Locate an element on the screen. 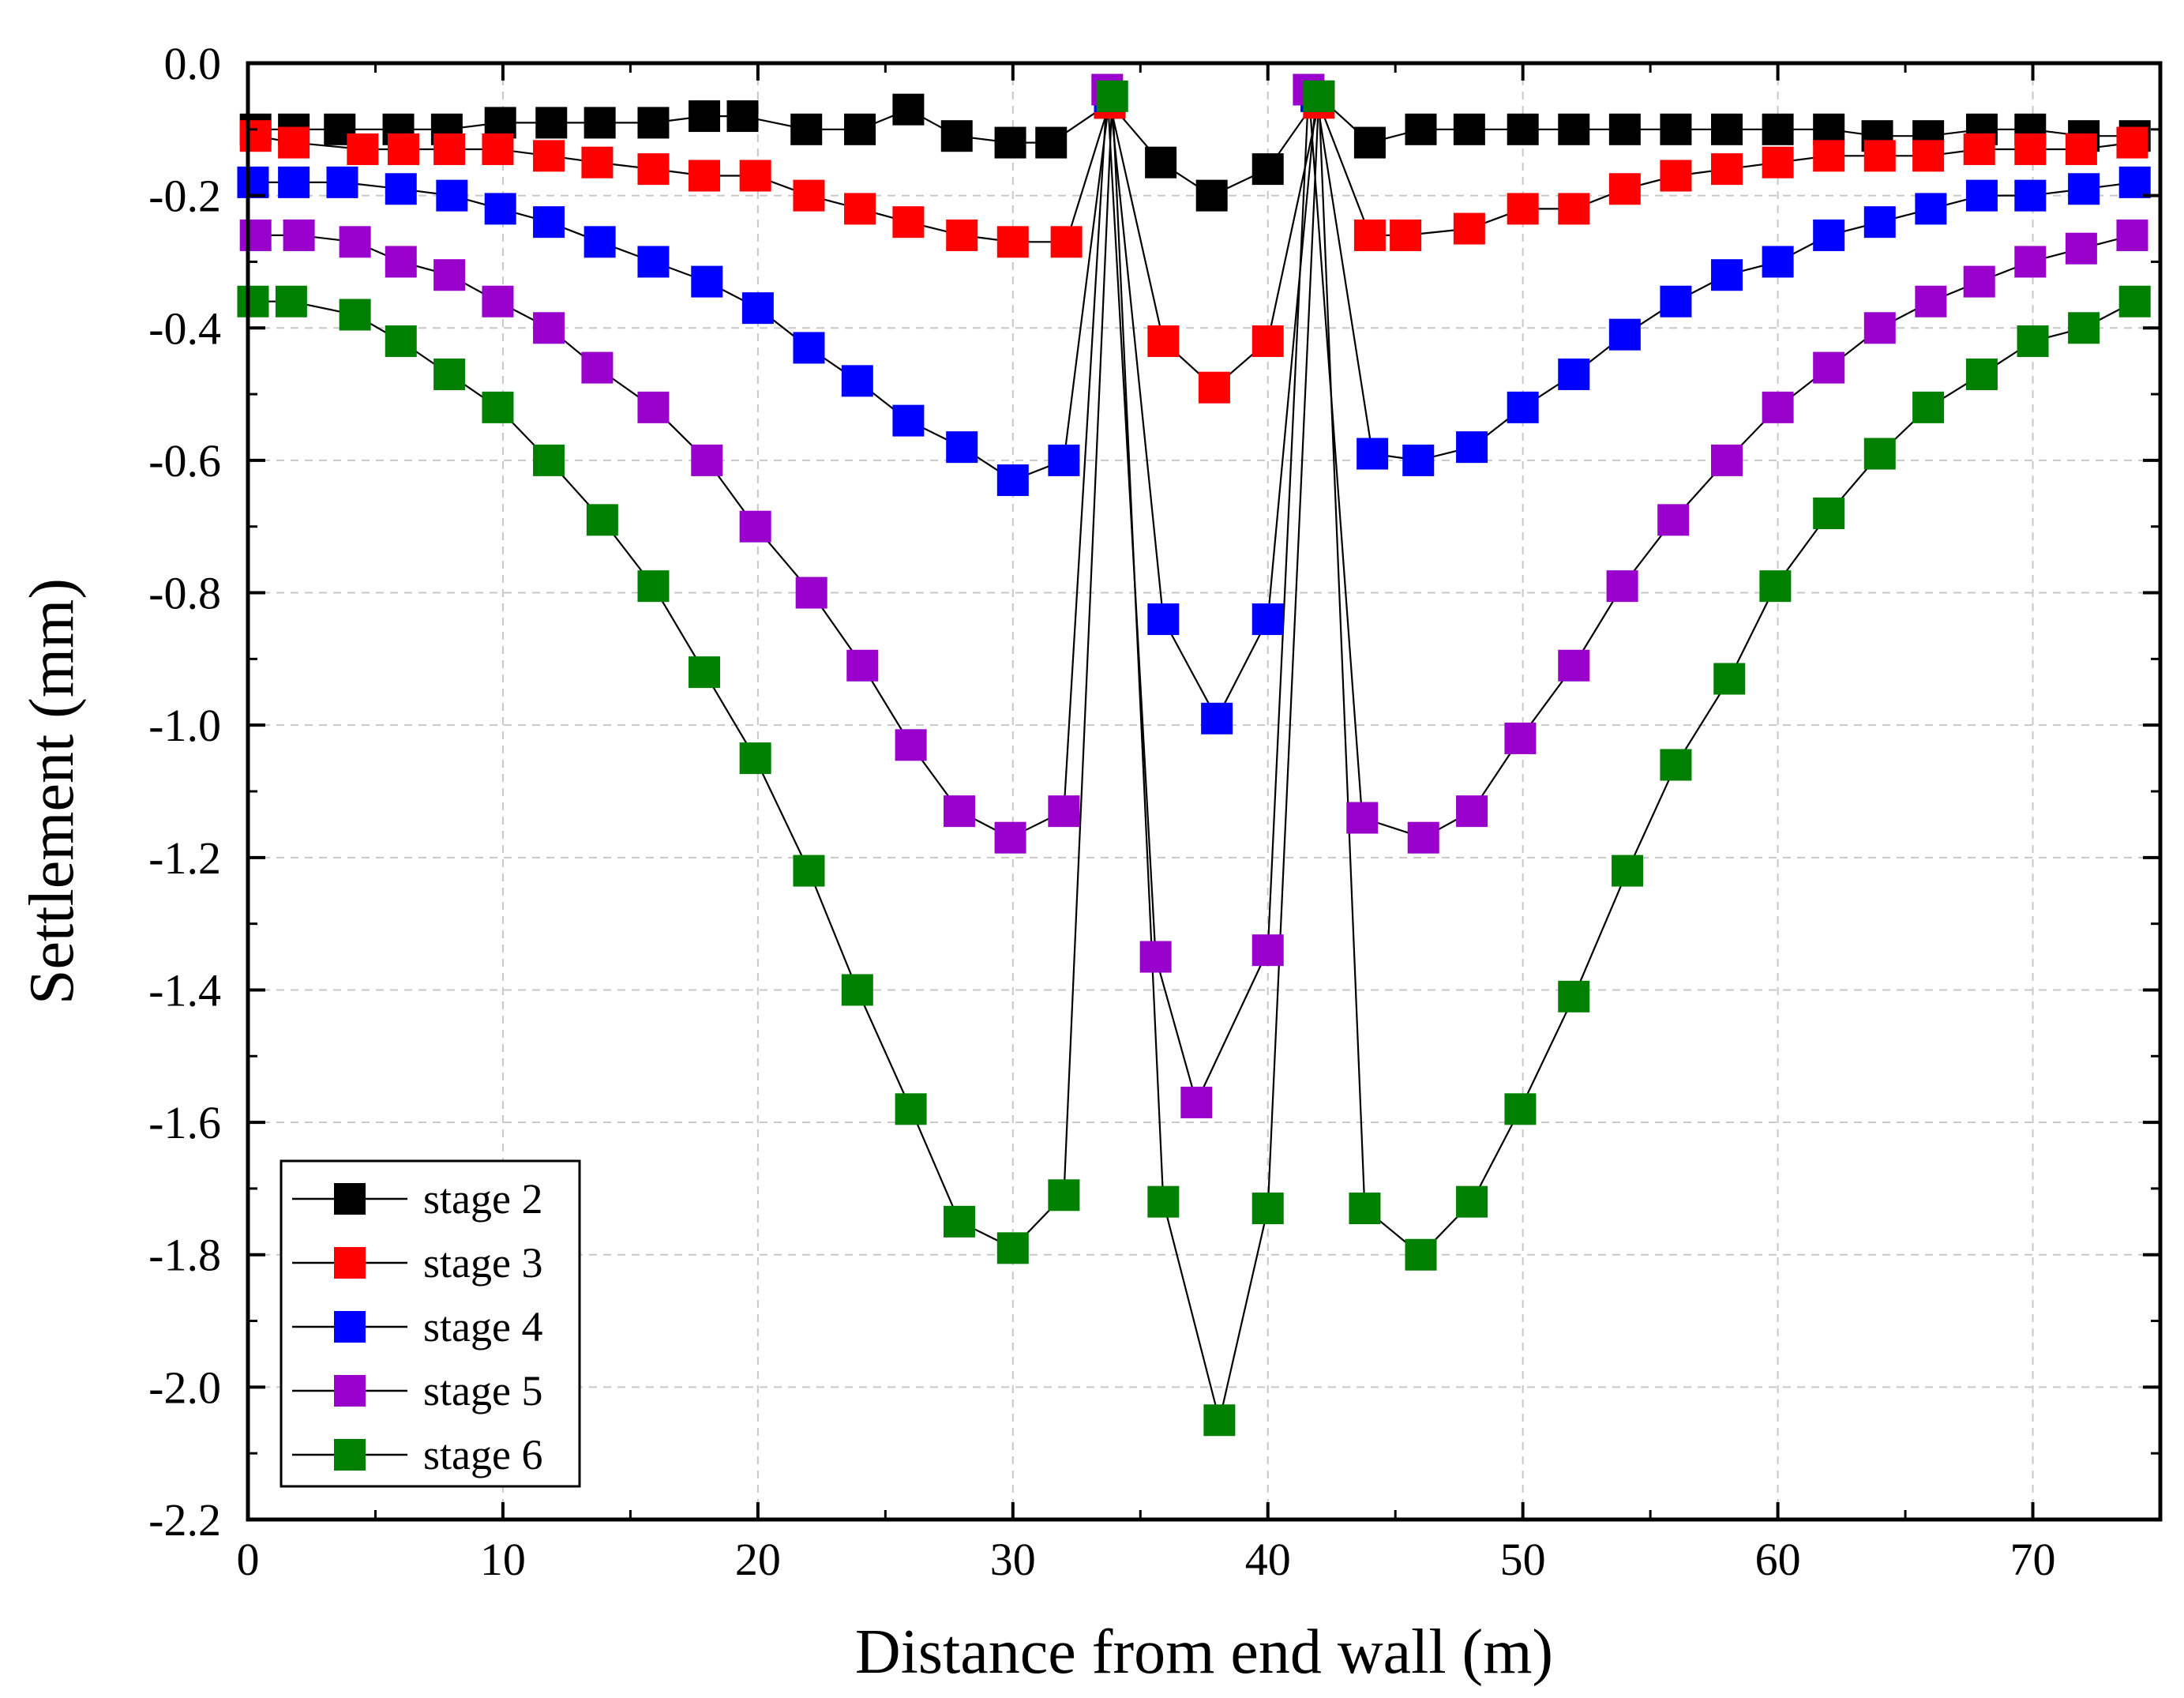 The width and height of the screenshot is (2184, 1698). y-tick-label: -1.0 is located at coordinates (184, 725).